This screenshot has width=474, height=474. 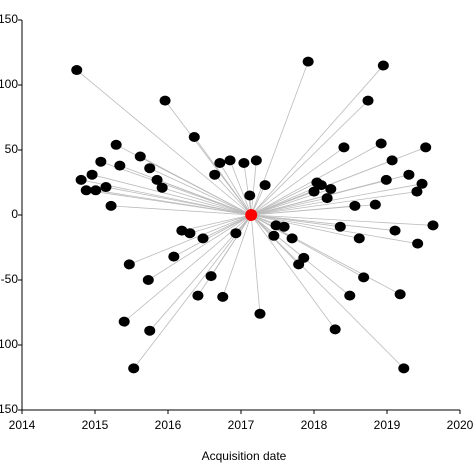 I want to click on y-tick-label: 100, so click(x=9, y=84).